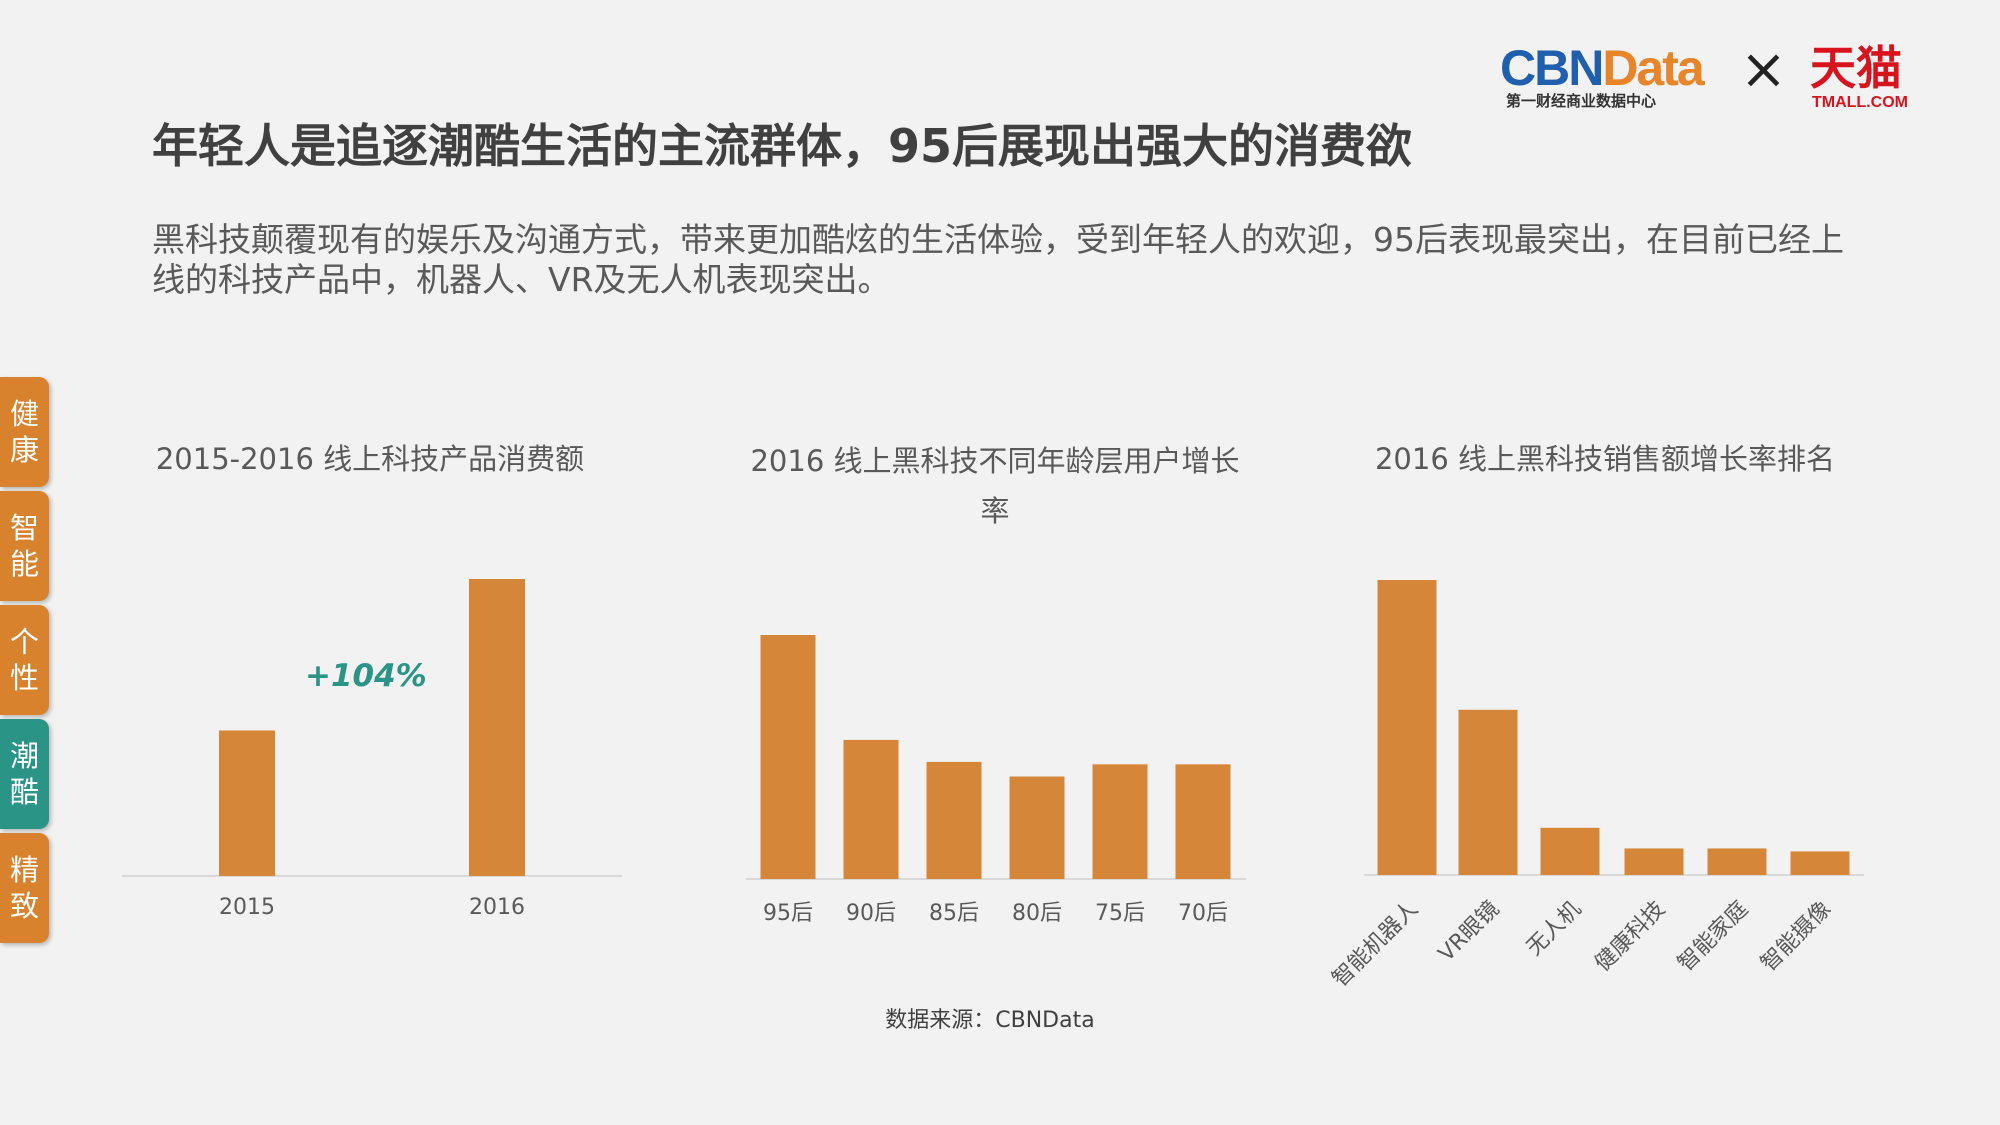  I want to click on side-tab-trendy: 潮 酷, so click(24, 774).